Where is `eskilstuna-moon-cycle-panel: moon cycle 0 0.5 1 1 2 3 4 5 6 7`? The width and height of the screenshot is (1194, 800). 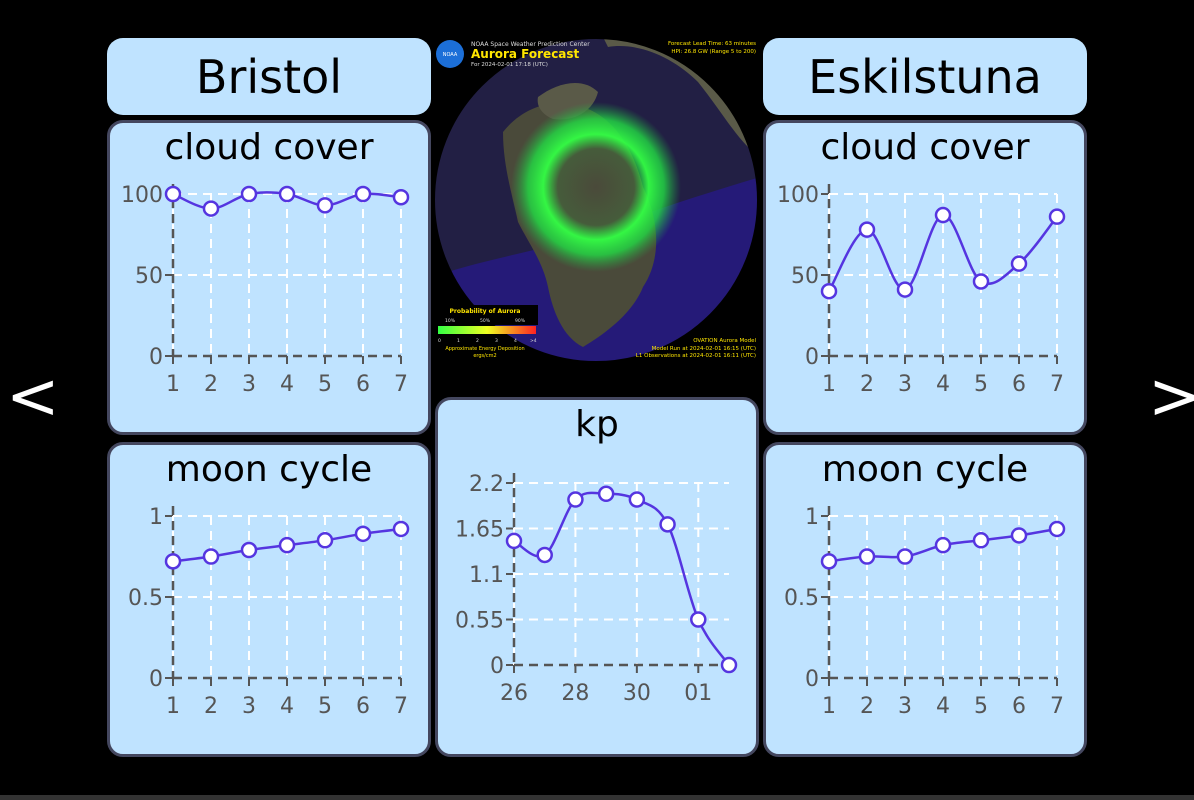
eskilstuna-moon-cycle-panel: moon cycle 0 0.5 1 1 2 3 4 5 6 7 is located at coordinates (925, 599).